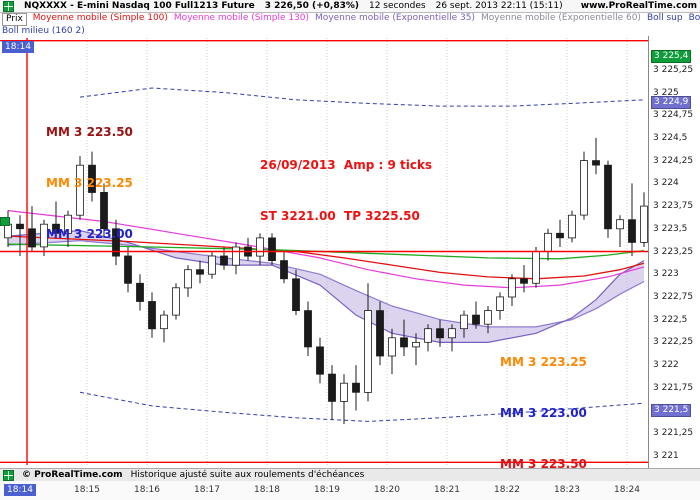 The width and height of the screenshot is (700, 500). Describe the element at coordinates (362, 406) in the screenshot. I see `boll-inf-line` at that location.